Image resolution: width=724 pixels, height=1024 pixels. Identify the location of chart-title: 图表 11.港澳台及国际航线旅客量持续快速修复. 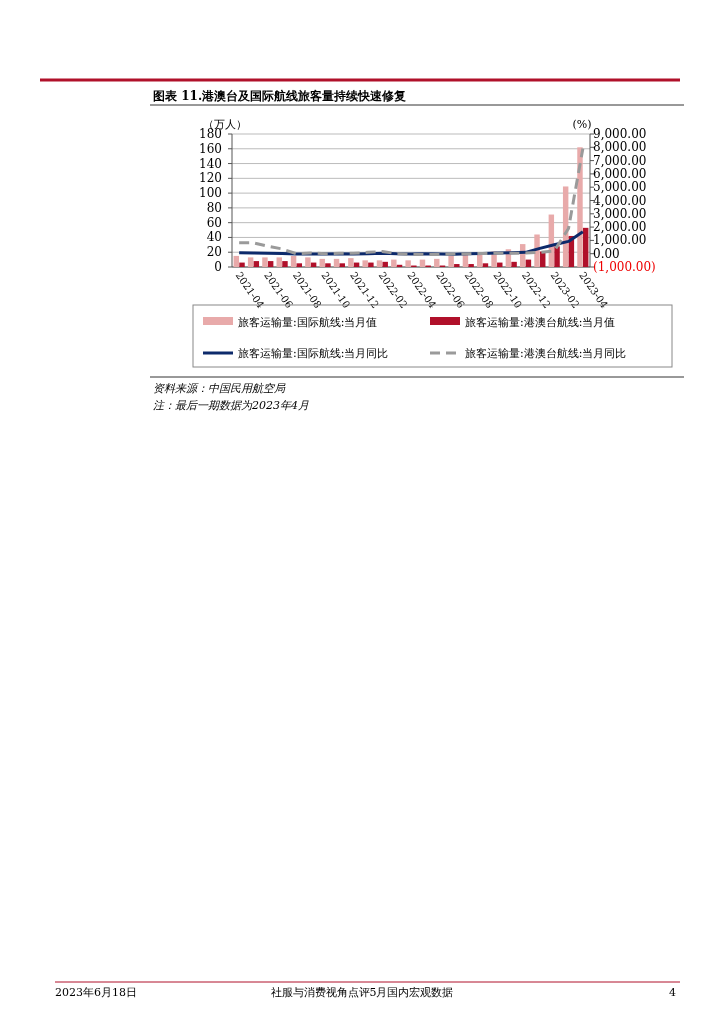
(280, 96).